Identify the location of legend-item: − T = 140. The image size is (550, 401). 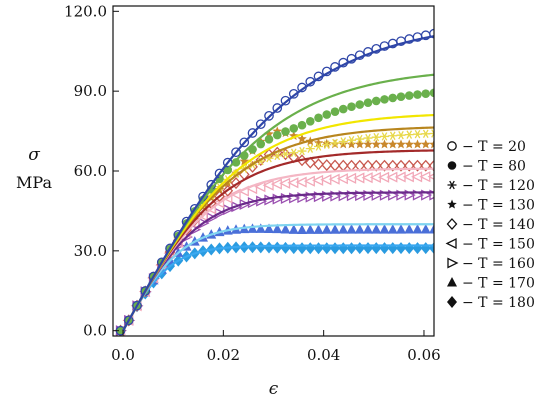
(490, 225).